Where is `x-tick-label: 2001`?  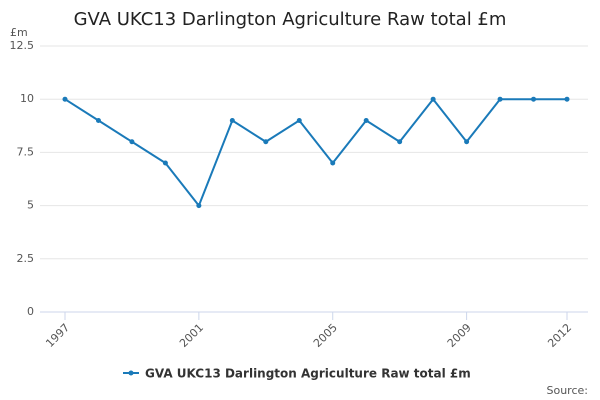
x-tick-label: 2001 is located at coordinates (191, 335).